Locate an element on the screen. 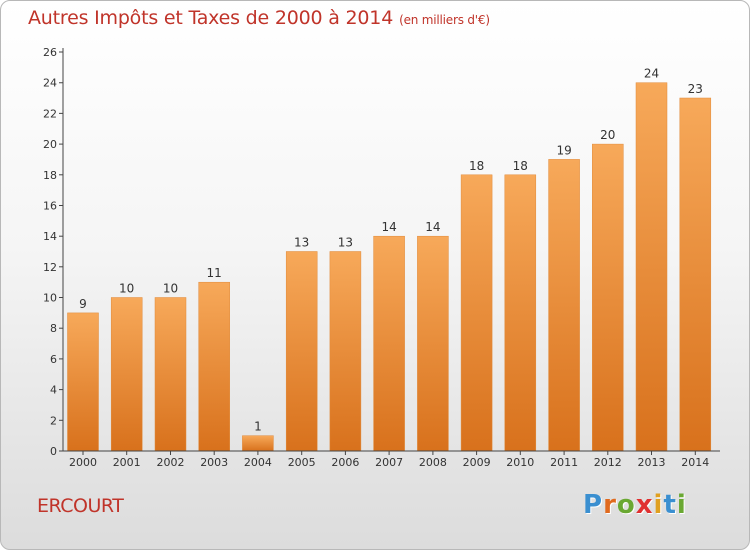 This screenshot has height=550, width=750. value-label-2002: 10 is located at coordinates (170, 289).